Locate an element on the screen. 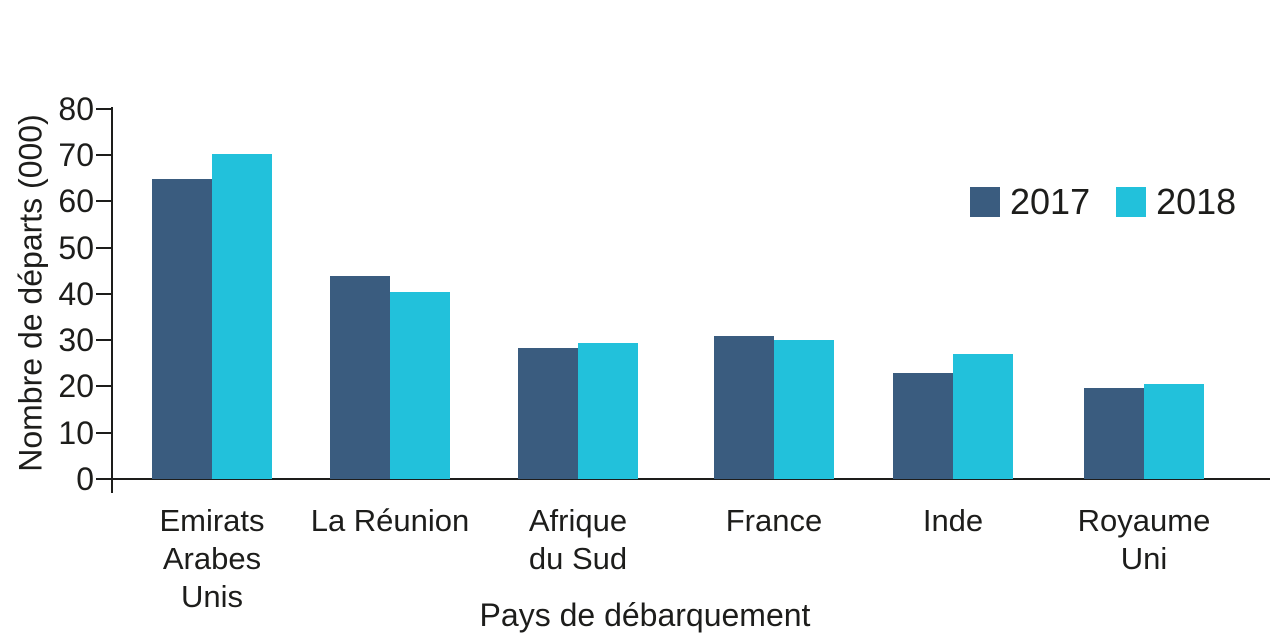 The image size is (1280, 640). legend-swatch-2018 is located at coordinates (1131, 202).